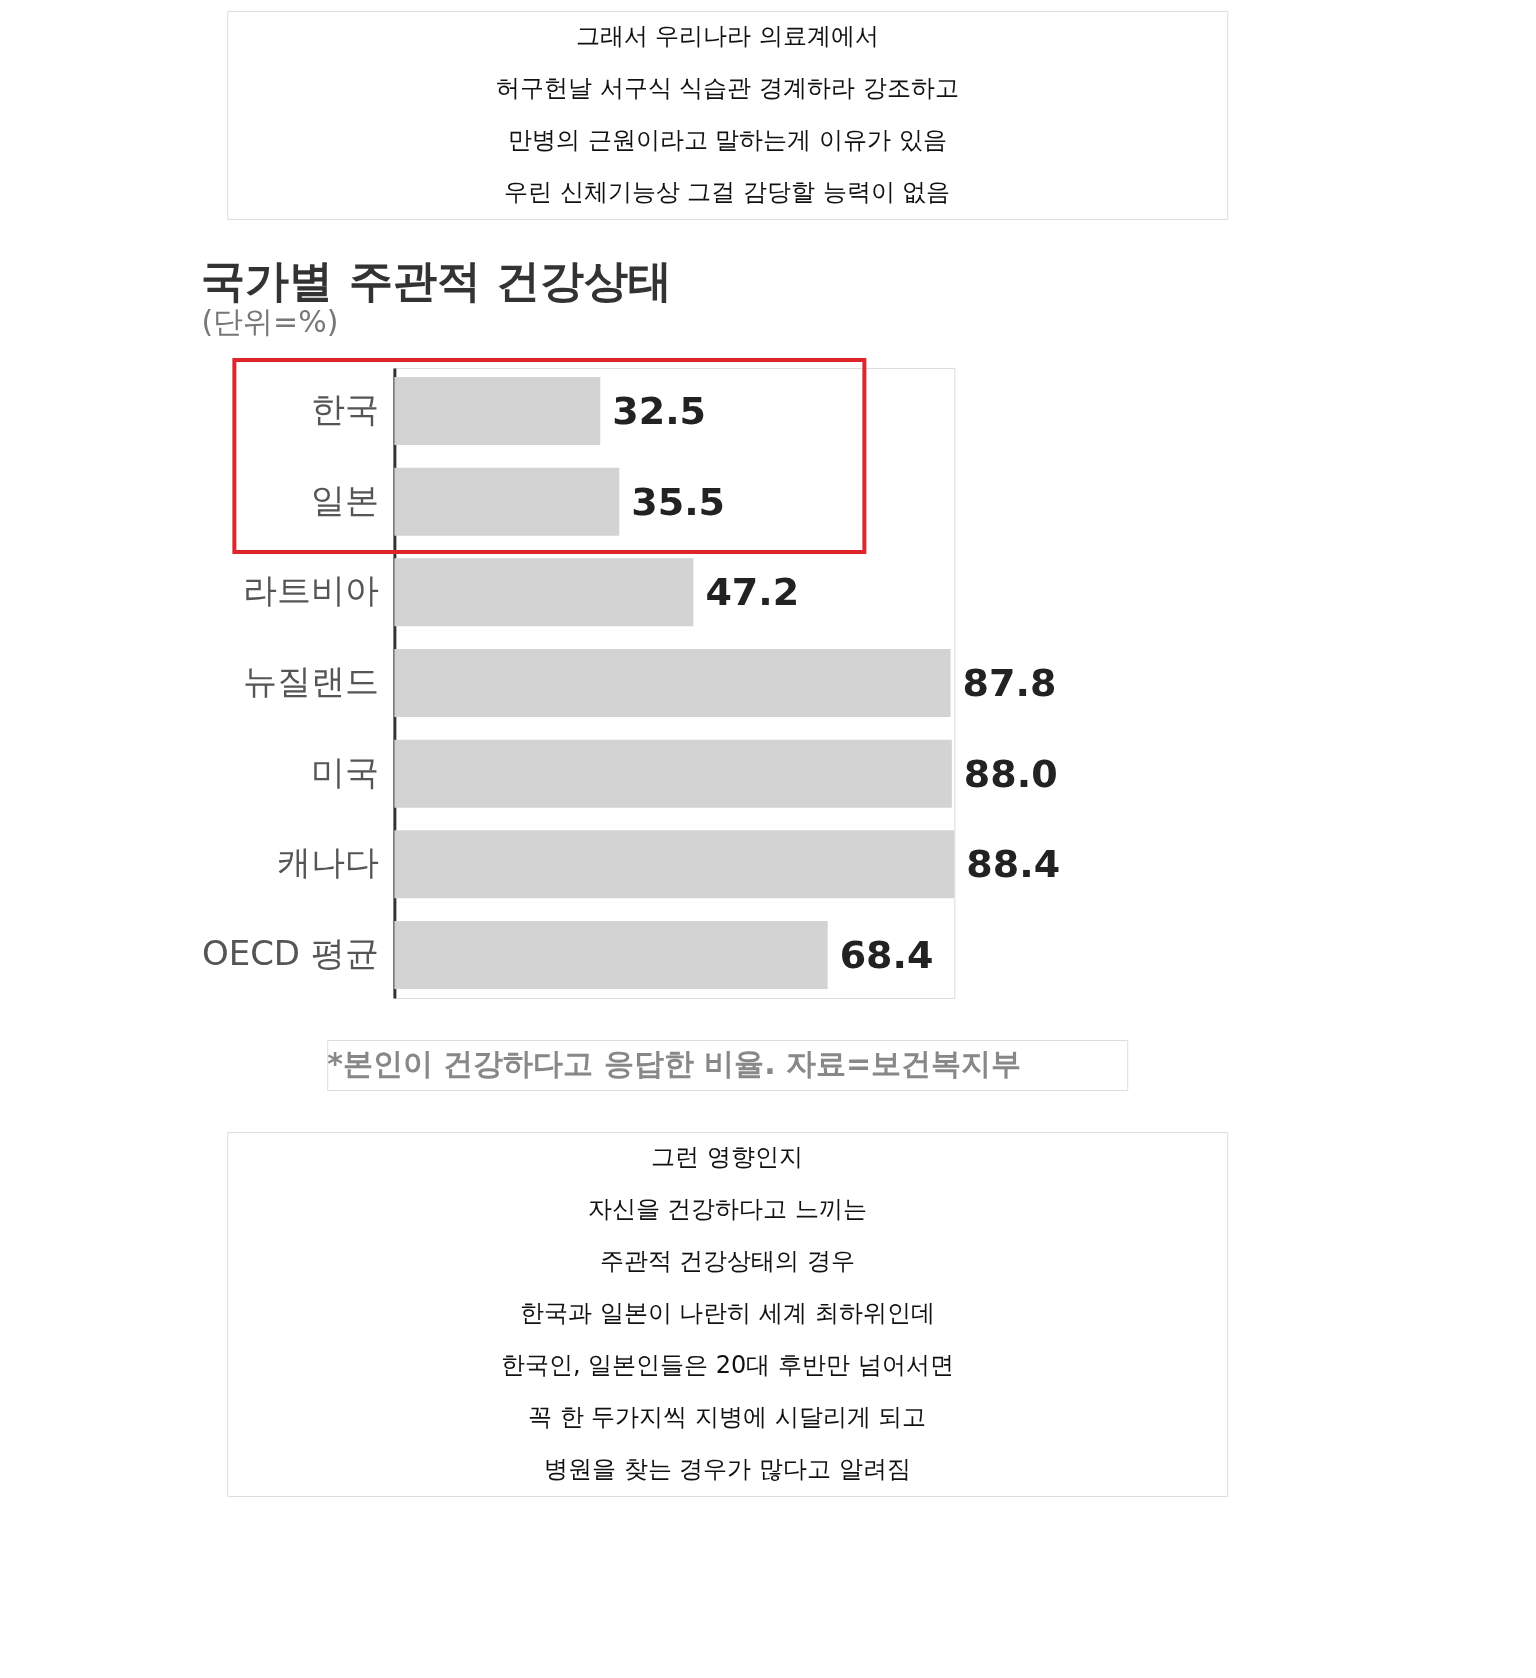 This screenshot has width=1536, height=1678. What do you see at coordinates (752, 592) in the screenshot?
I see `data-label: 47.2` at bounding box center [752, 592].